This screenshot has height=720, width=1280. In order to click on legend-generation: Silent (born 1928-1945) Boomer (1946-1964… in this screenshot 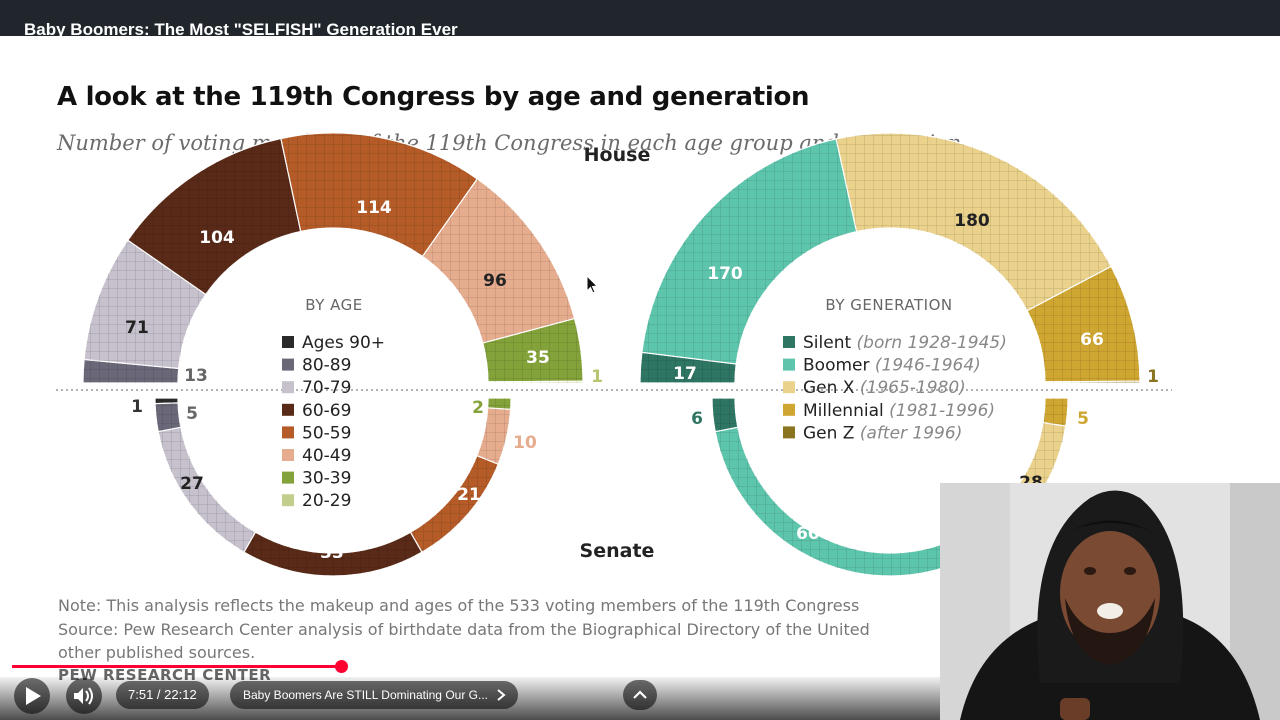, I will do `click(895, 388)`.